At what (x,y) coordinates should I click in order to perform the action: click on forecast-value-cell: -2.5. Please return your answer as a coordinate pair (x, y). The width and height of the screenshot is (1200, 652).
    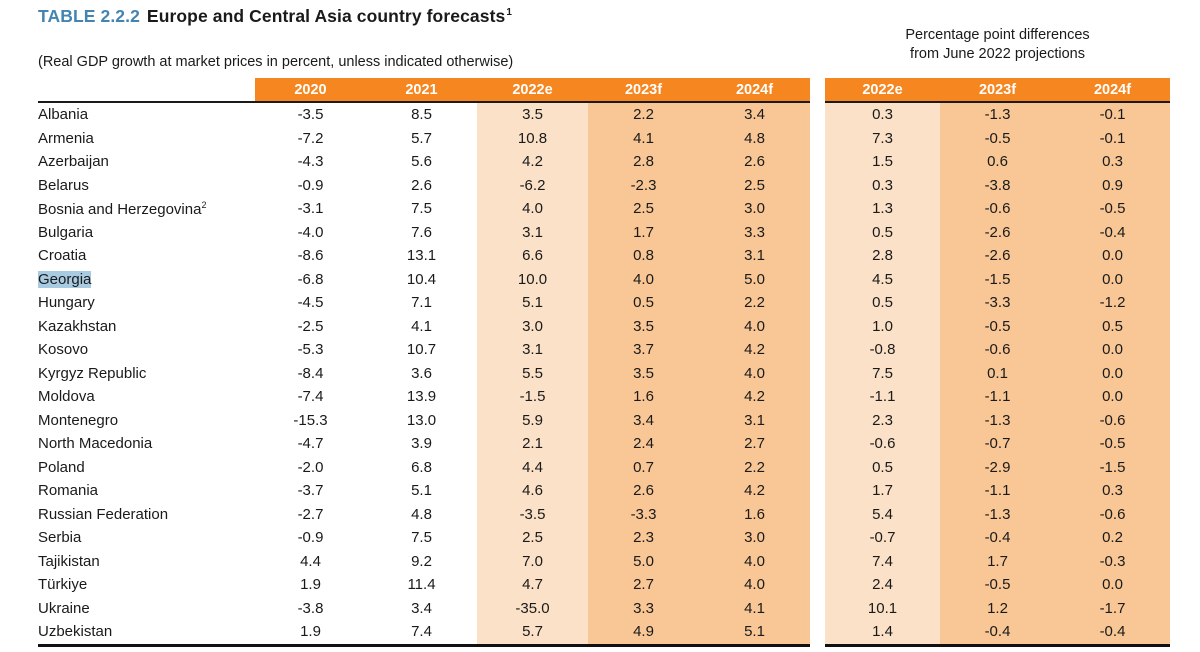
    Looking at the image, I should click on (310, 326).